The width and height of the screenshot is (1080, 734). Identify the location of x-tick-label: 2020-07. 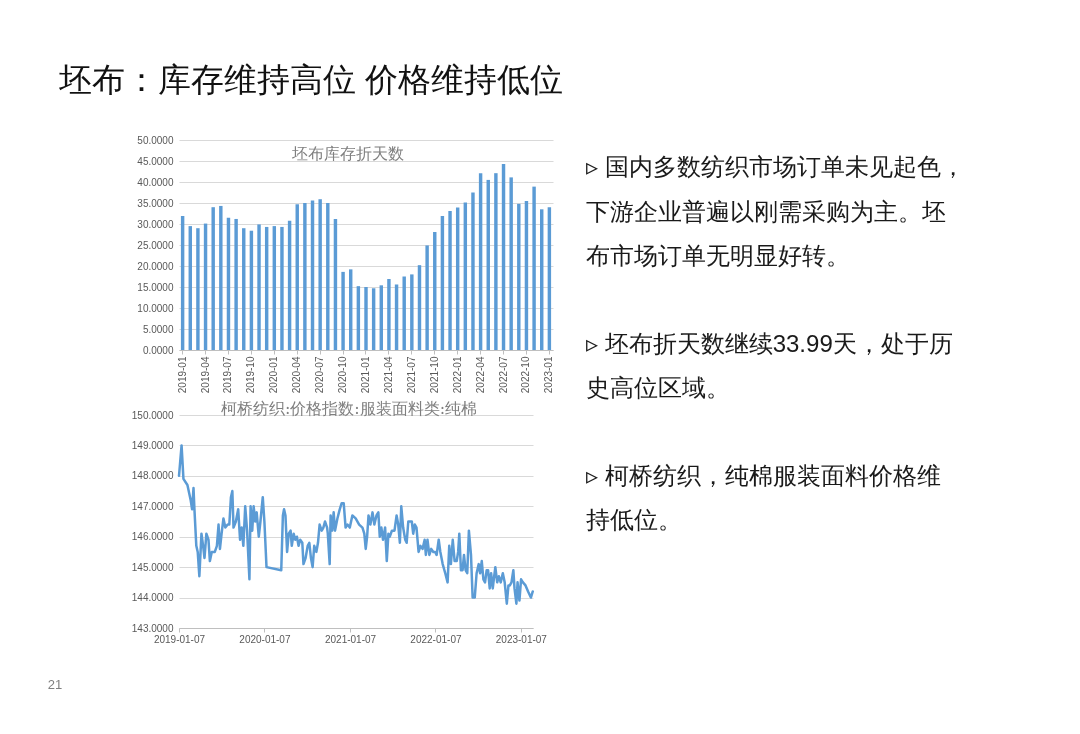
(320, 375).